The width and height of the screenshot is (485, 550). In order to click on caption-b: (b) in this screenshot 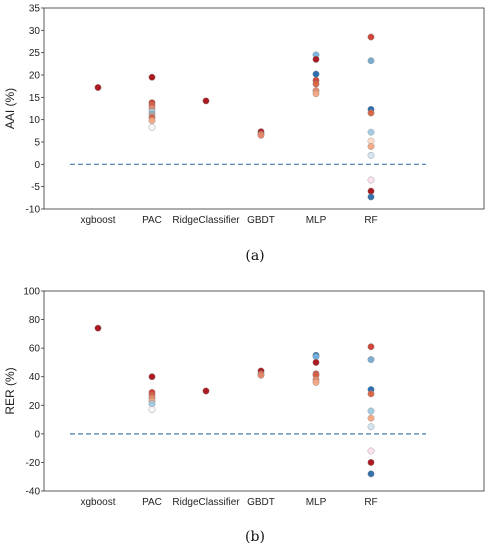, I will do `click(255, 537)`.